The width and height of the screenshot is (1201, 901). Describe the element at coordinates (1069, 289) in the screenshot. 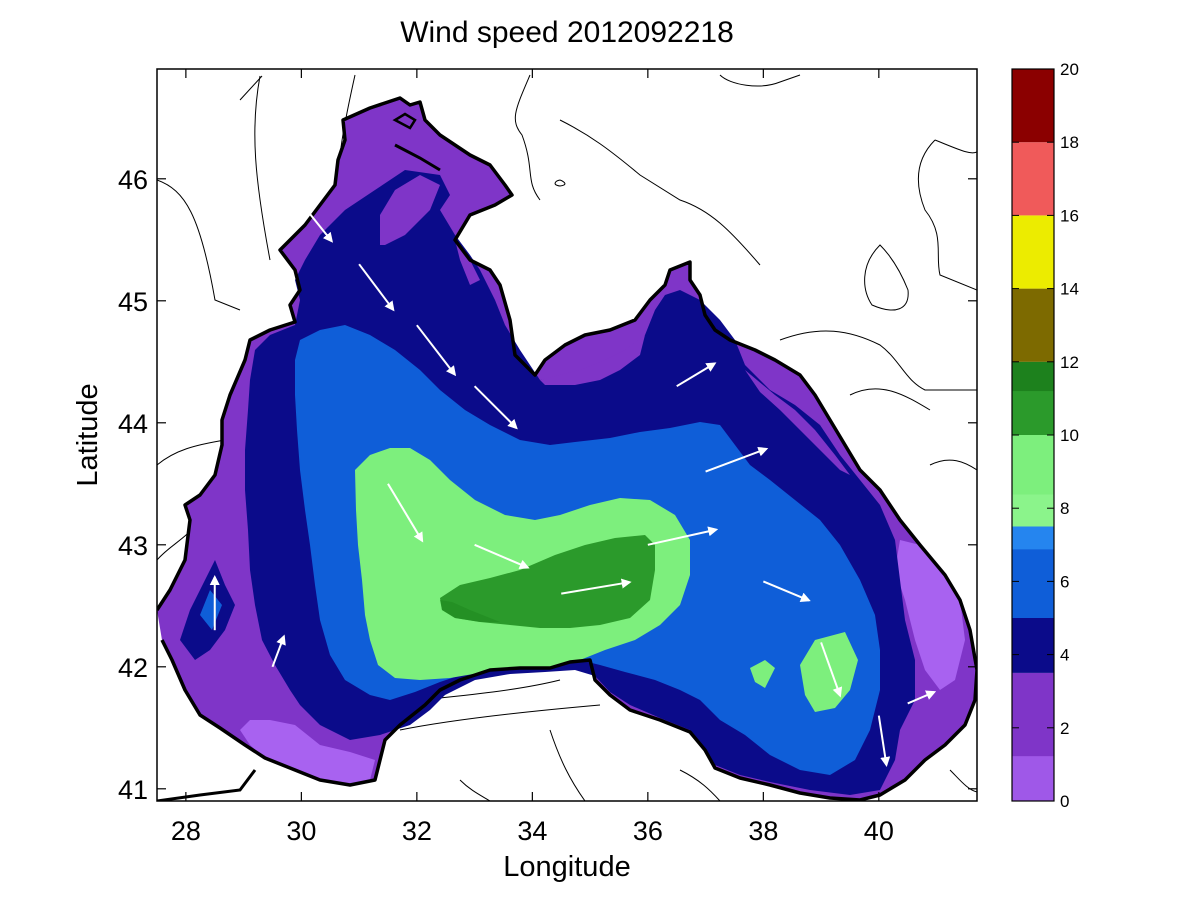

I see `colorbar-tick-label: 14` at that location.